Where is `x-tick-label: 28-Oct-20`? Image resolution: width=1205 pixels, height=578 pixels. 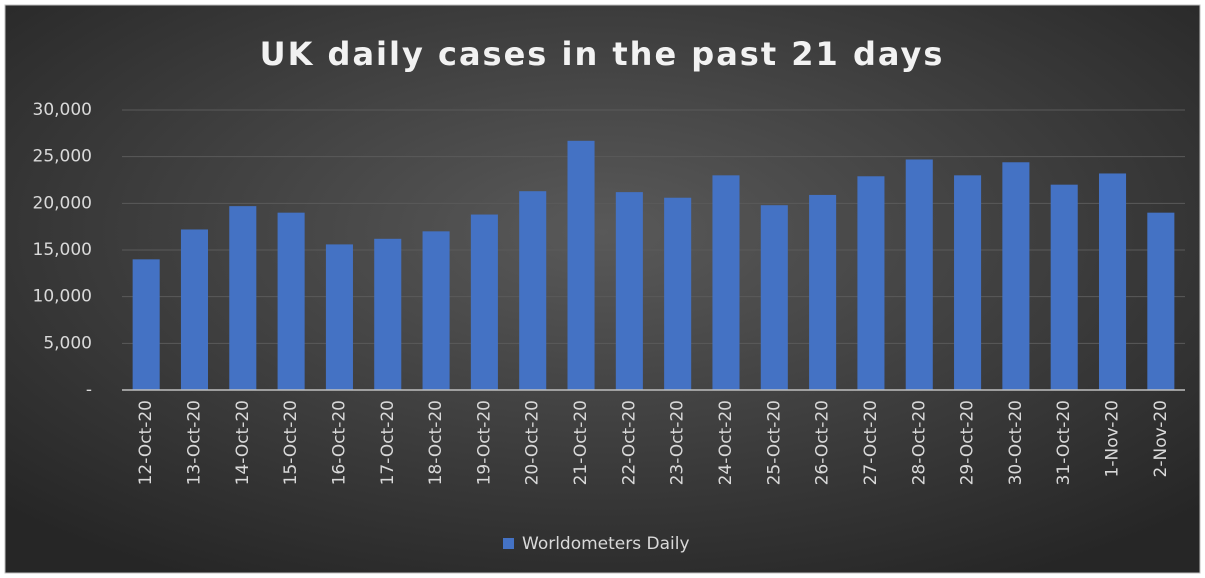
x-tick-label: 28-Oct-20 is located at coordinates (919, 442).